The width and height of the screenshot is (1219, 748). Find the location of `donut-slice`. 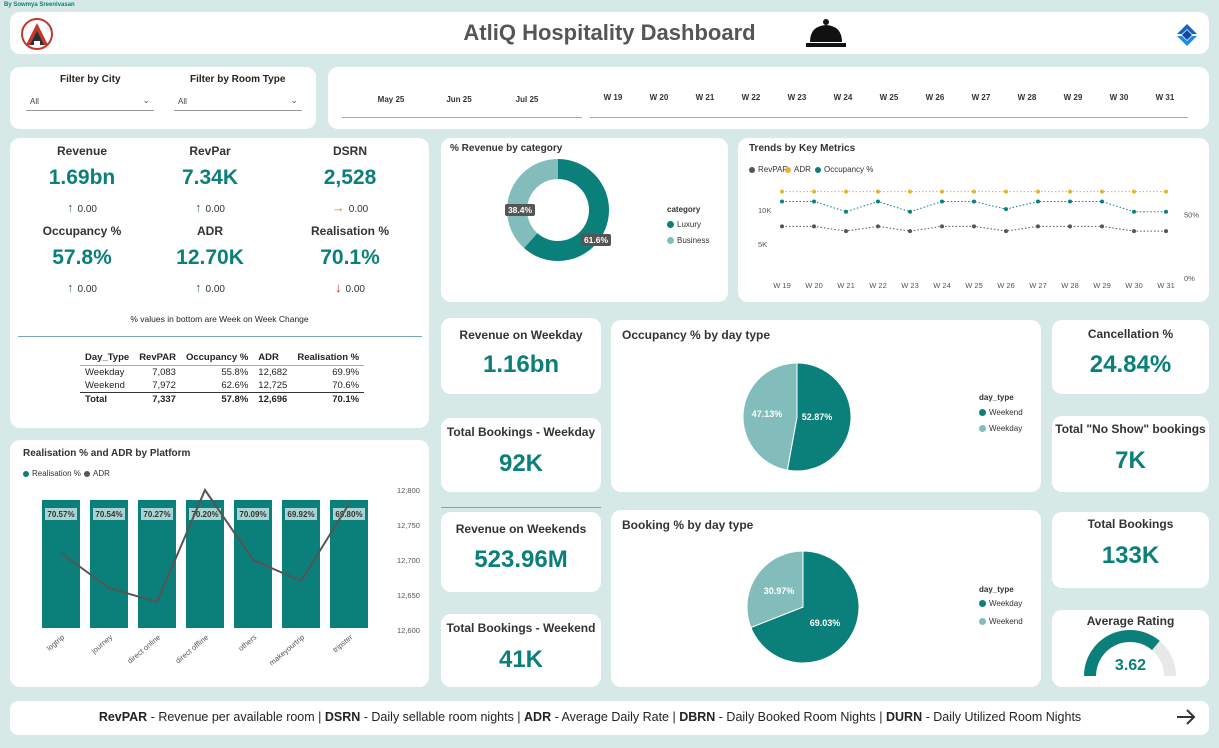

donut-slice is located at coordinates (532, 204).